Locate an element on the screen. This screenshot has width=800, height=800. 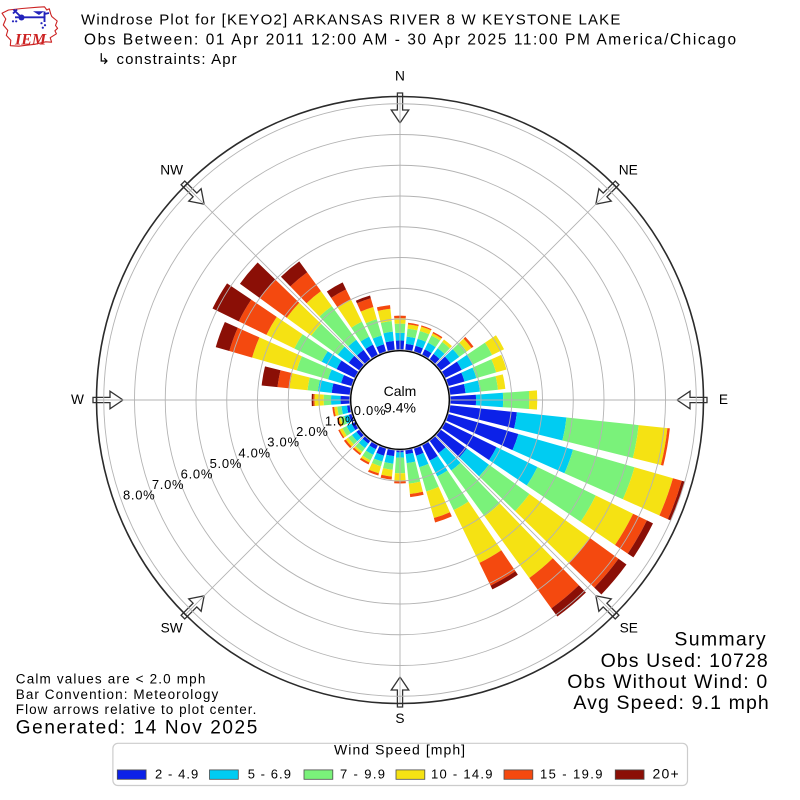
svg-text: 7.0% is located at coordinates (168, 484).